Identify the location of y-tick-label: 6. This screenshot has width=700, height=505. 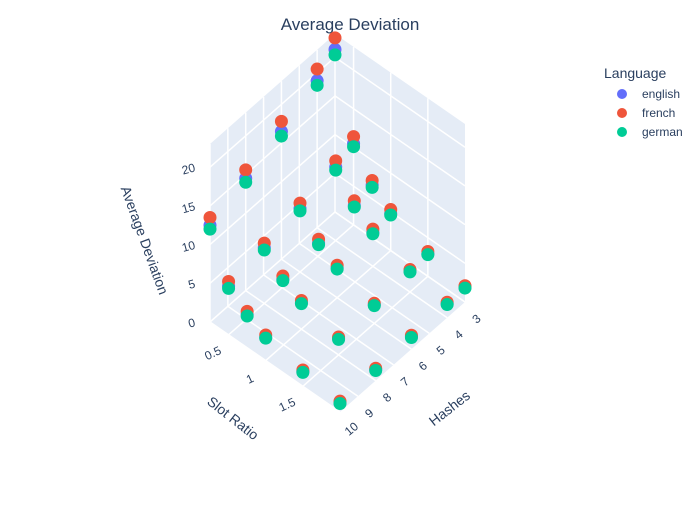
(423, 365).